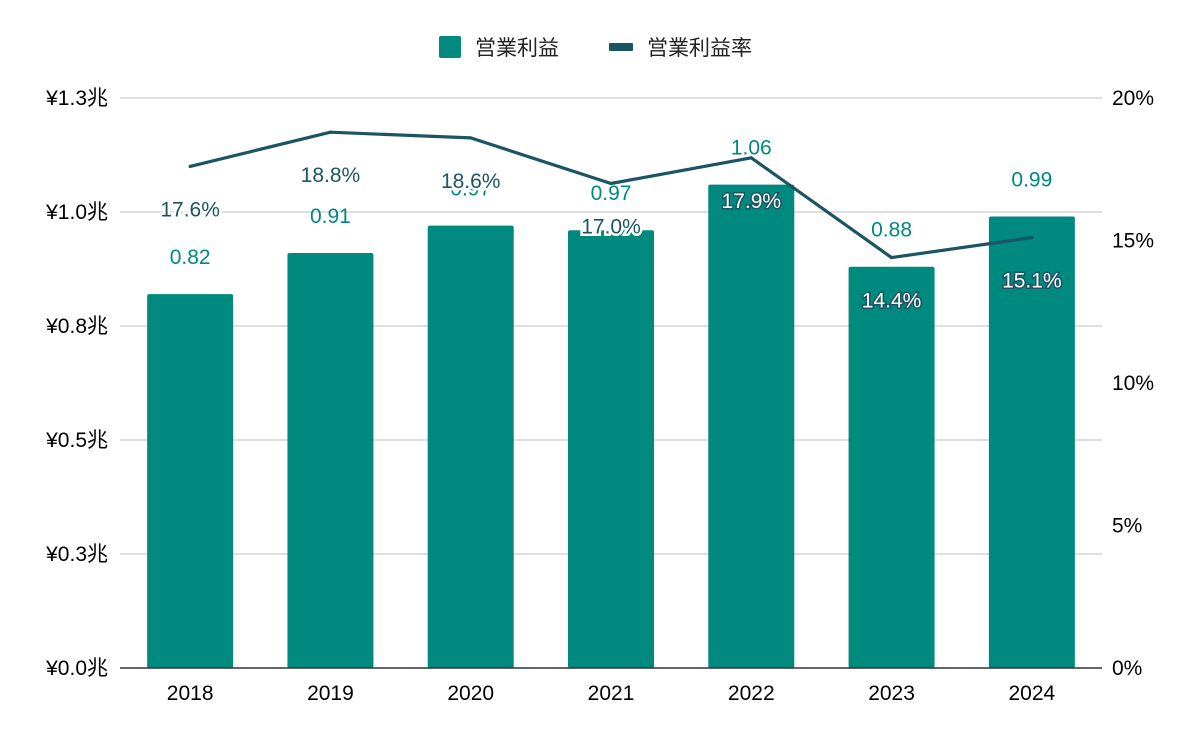 The width and height of the screenshot is (1200, 742). Describe the element at coordinates (752, 201) in the screenshot. I see `line-value-label: 17.9%` at that location.